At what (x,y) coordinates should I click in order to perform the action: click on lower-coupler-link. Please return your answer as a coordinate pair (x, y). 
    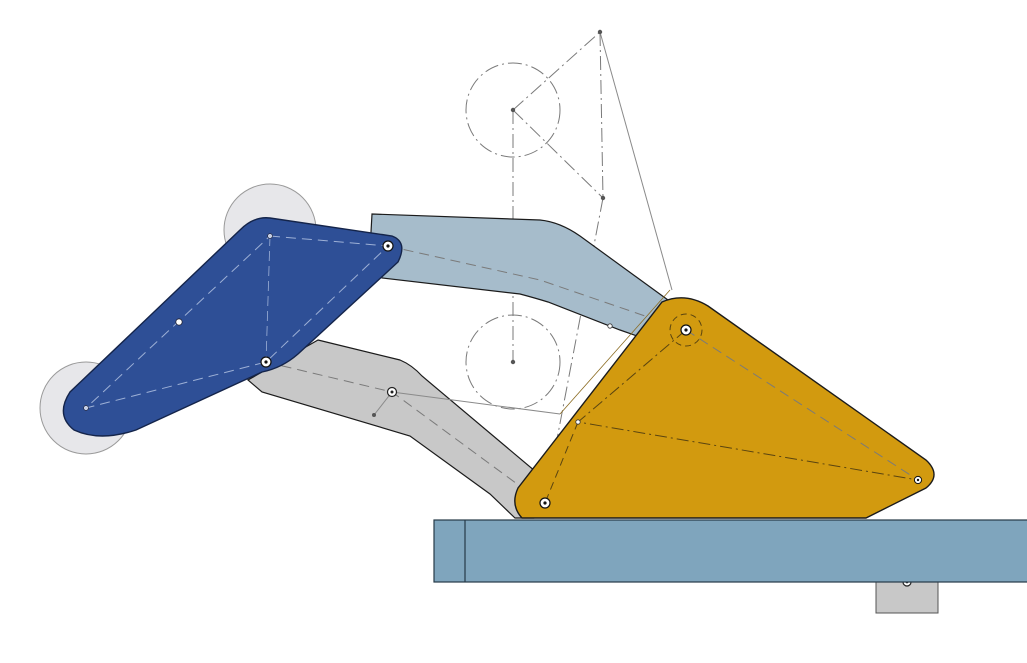
    Looking at the image, I should click on (403, 429).